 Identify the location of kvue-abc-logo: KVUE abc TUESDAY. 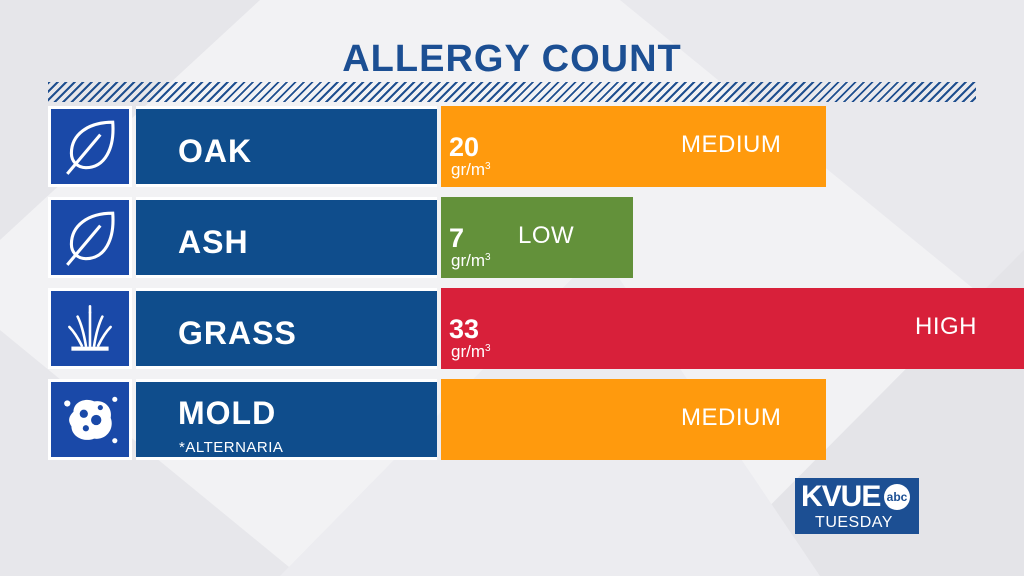
(857, 506).